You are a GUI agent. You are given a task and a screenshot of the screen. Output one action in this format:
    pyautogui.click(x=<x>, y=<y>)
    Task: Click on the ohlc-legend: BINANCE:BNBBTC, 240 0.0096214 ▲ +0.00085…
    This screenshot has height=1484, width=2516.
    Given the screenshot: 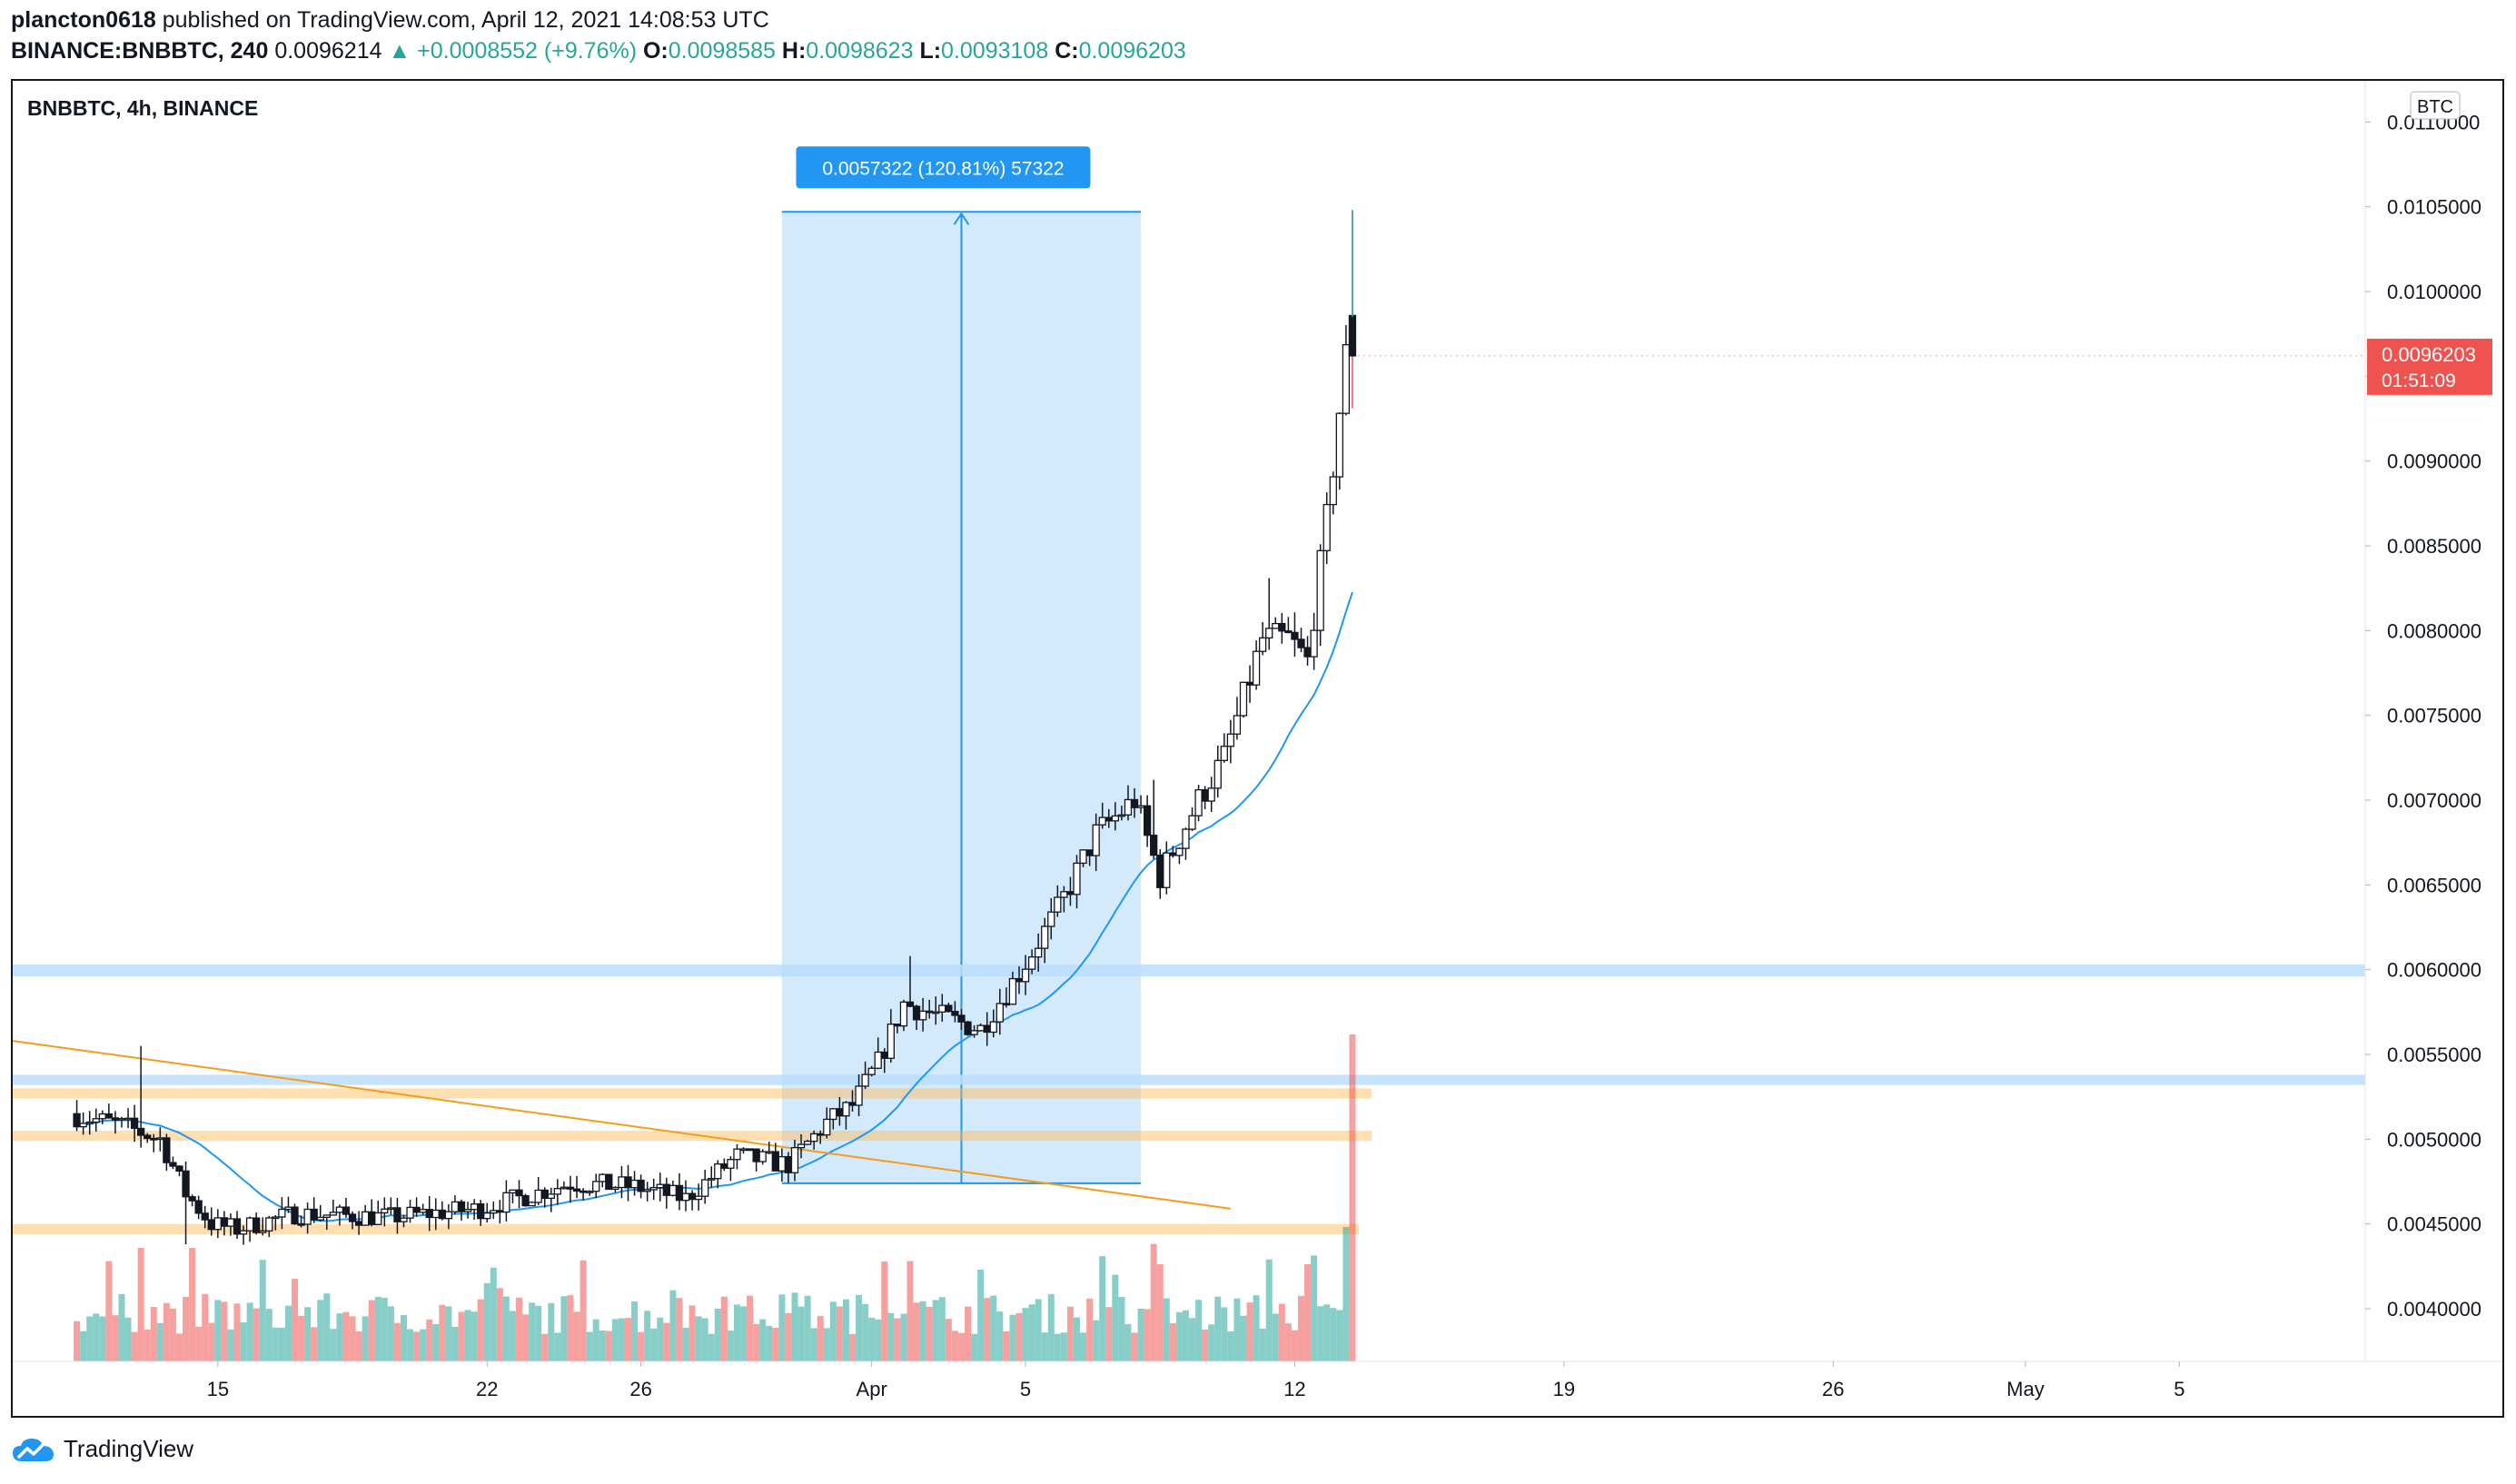 What is the action you would take?
    pyautogui.click(x=598, y=51)
    